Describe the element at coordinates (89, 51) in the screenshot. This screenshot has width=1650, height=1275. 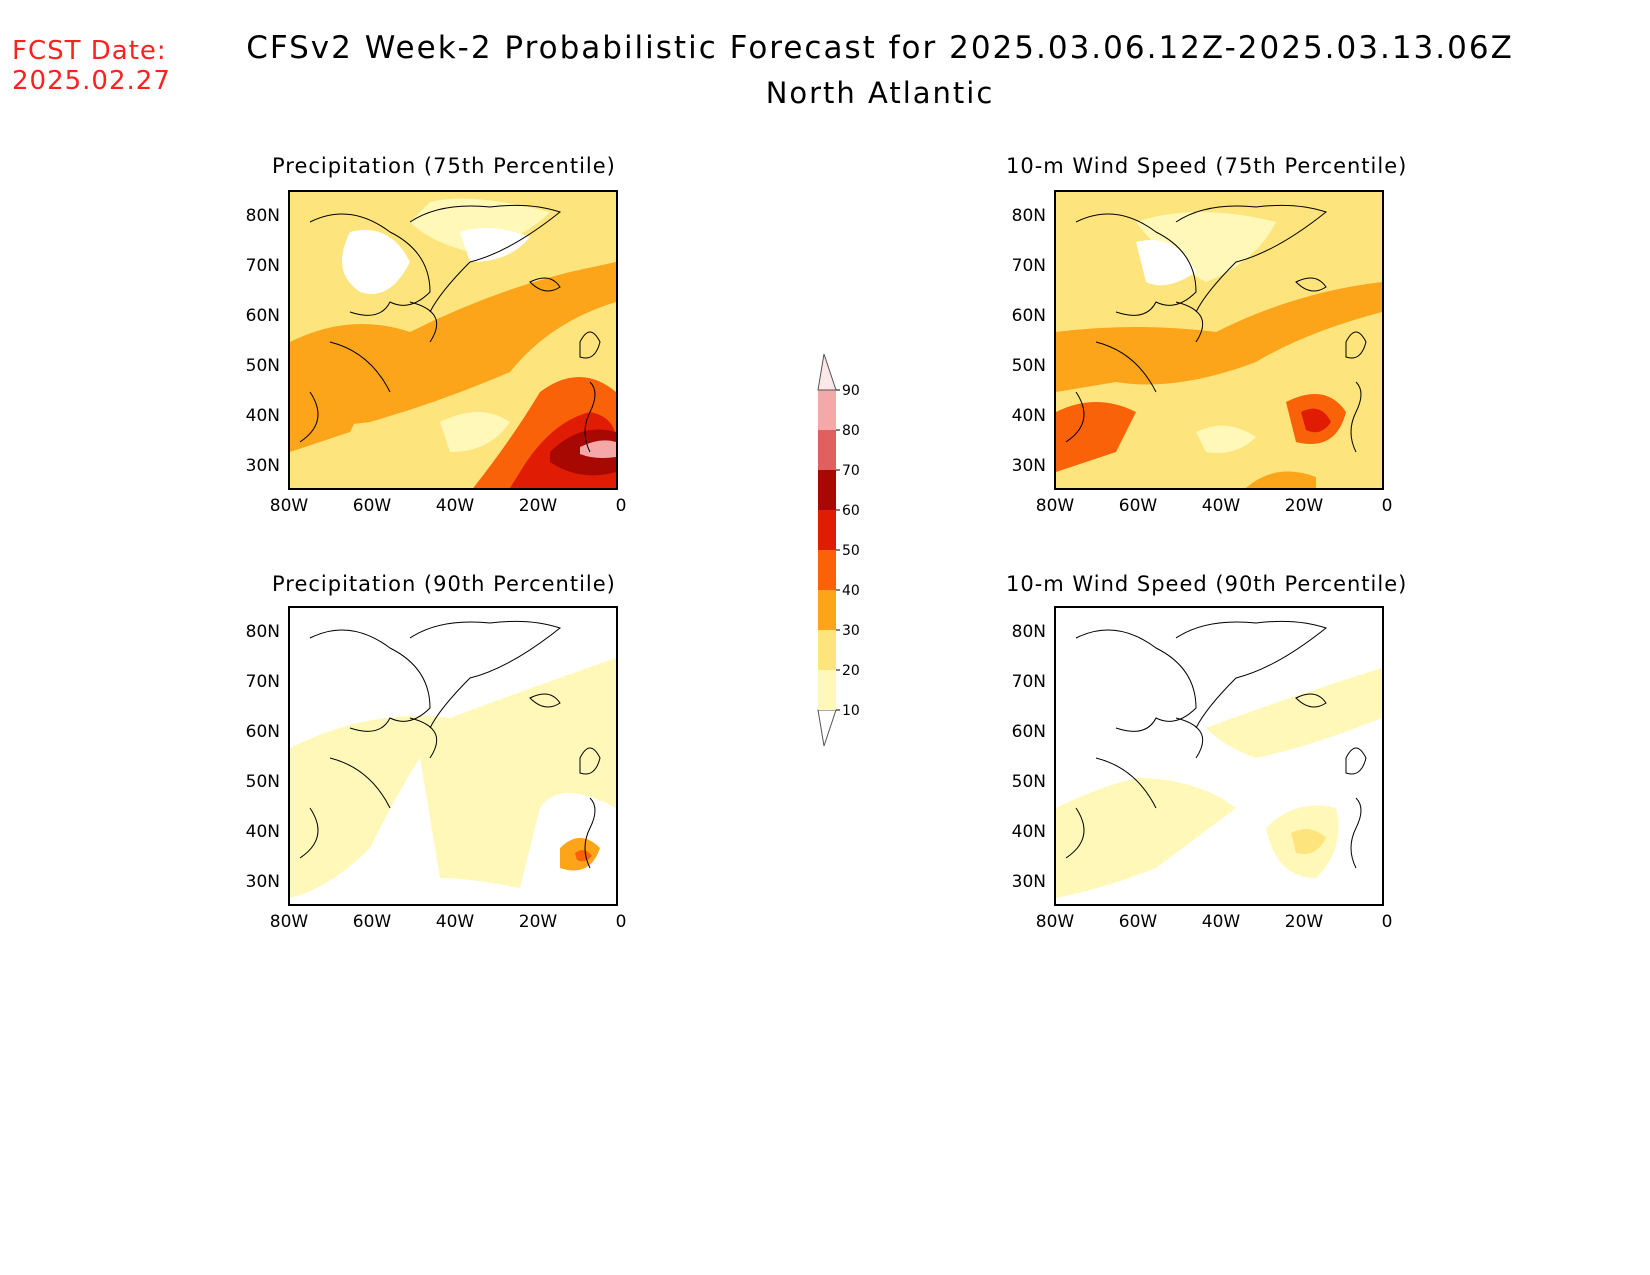
I see `forecast-date-label: FCST Date:` at that location.